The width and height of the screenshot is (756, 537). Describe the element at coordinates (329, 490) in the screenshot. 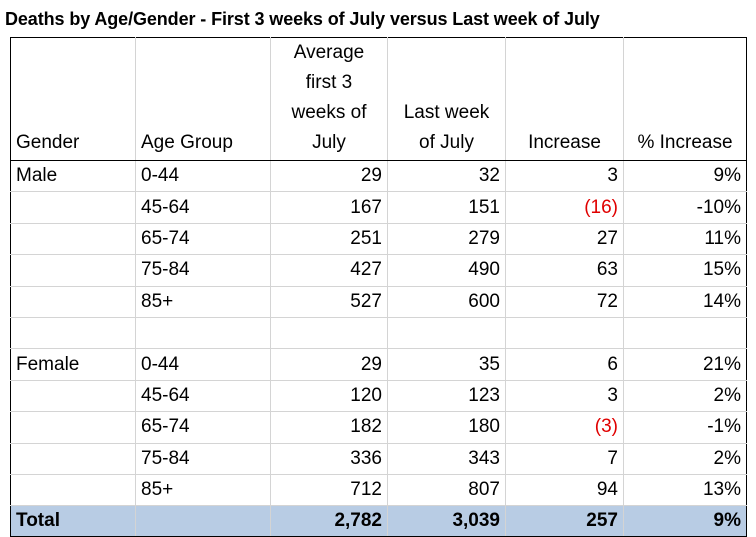

I see `cell-avg-first-3-weeks: 712` at that location.